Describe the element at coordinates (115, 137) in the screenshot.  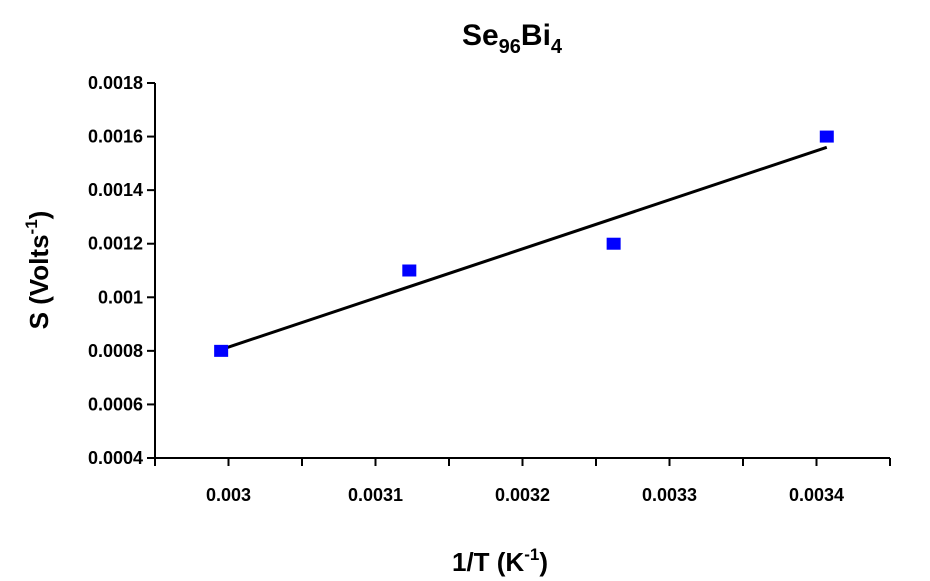
I see `y-tick-label: 0.0016` at that location.